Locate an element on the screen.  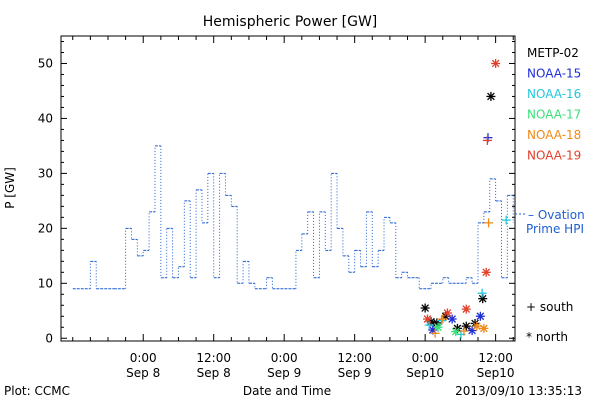
y-tick-label: 30 is located at coordinates (45, 173).